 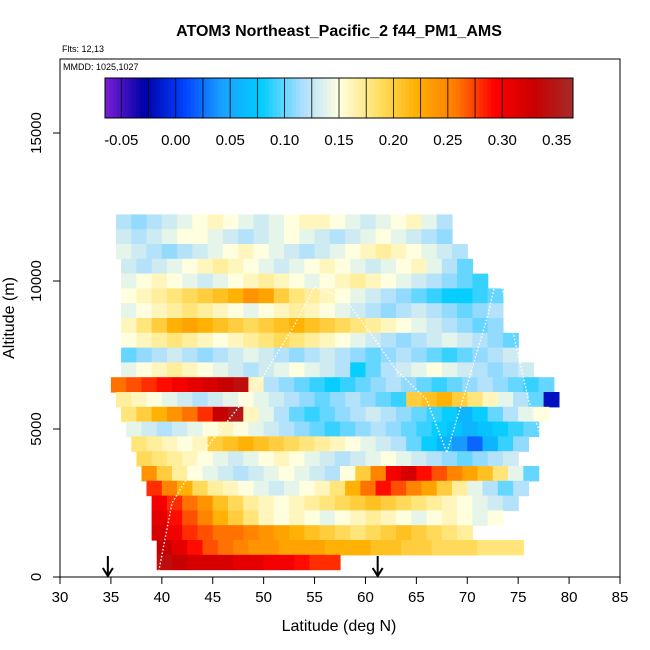 What do you see at coordinates (416, 597) in the screenshot?
I see `x-tick-label: 65` at bounding box center [416, 597].